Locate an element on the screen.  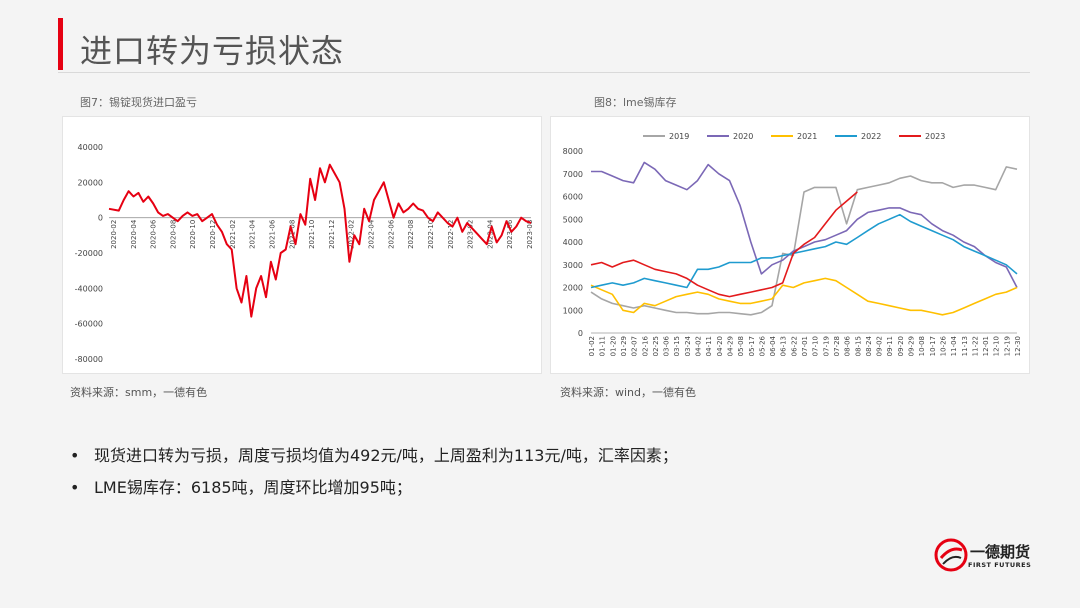
fig7-source: 资料来源：smm，一德有色 is located at coordinates (139, 392).